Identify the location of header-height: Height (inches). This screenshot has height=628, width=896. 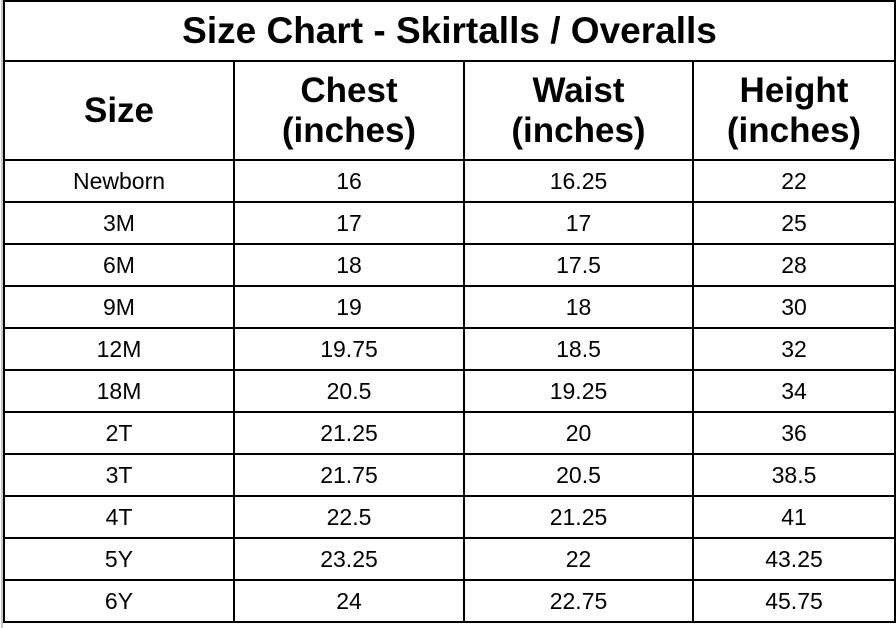
(794, 110).